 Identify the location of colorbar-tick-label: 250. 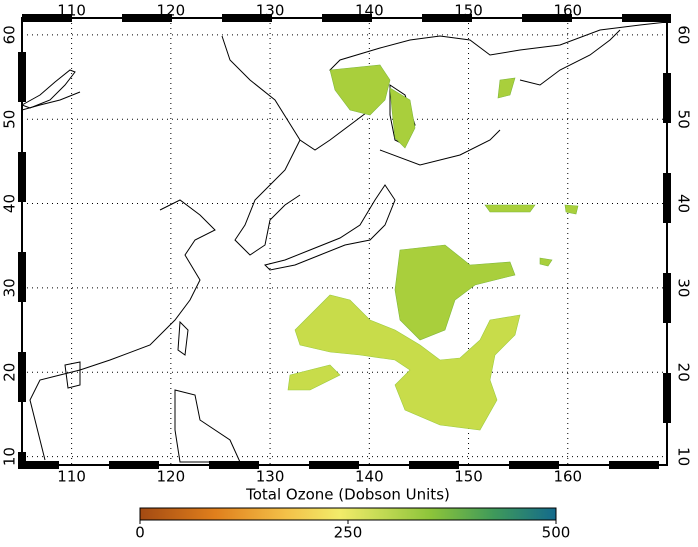
(348, 533).